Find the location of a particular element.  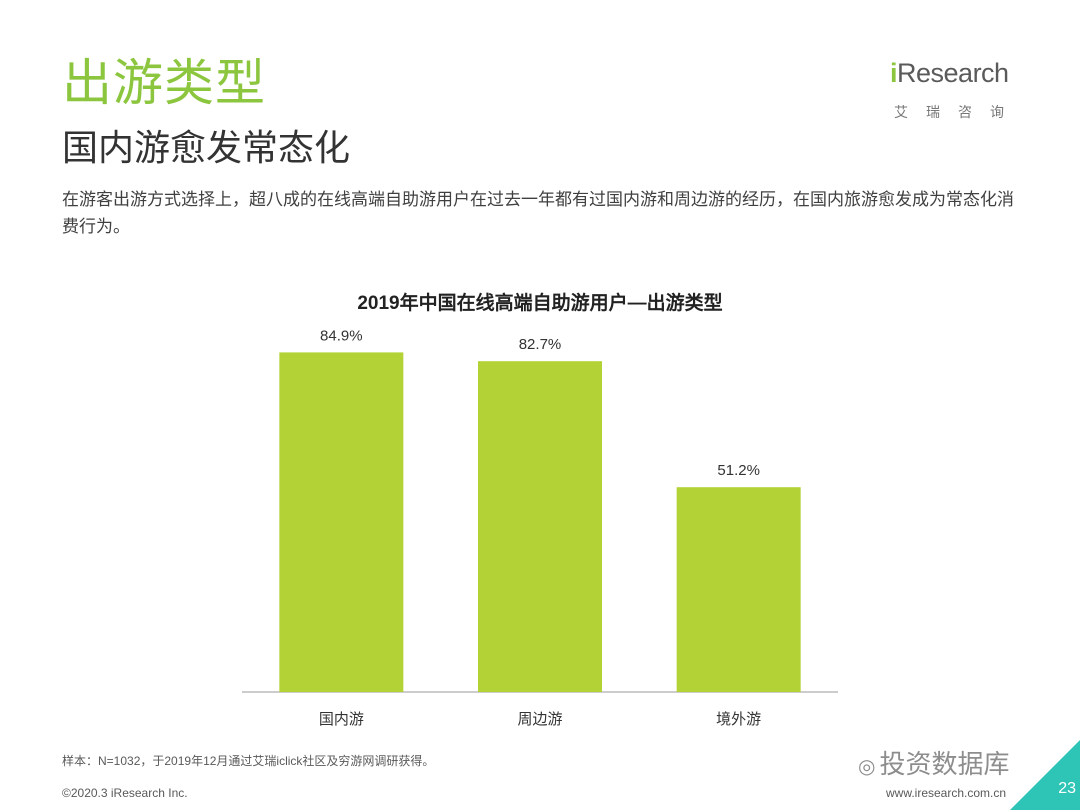

page-number: 23 is located at coordinates (1067, 788).